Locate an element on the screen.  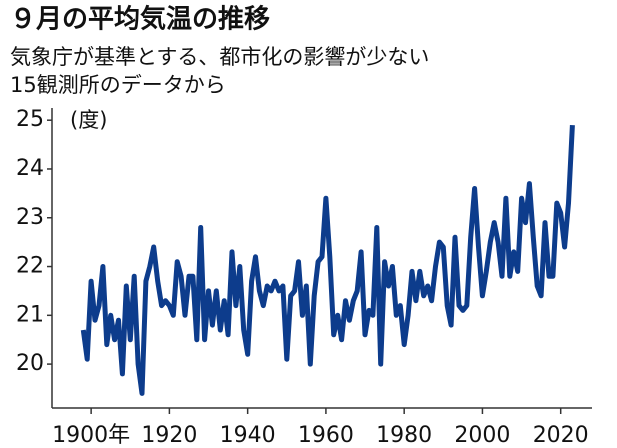
y-tick-label: 23 is located at coordinates (30, 217).